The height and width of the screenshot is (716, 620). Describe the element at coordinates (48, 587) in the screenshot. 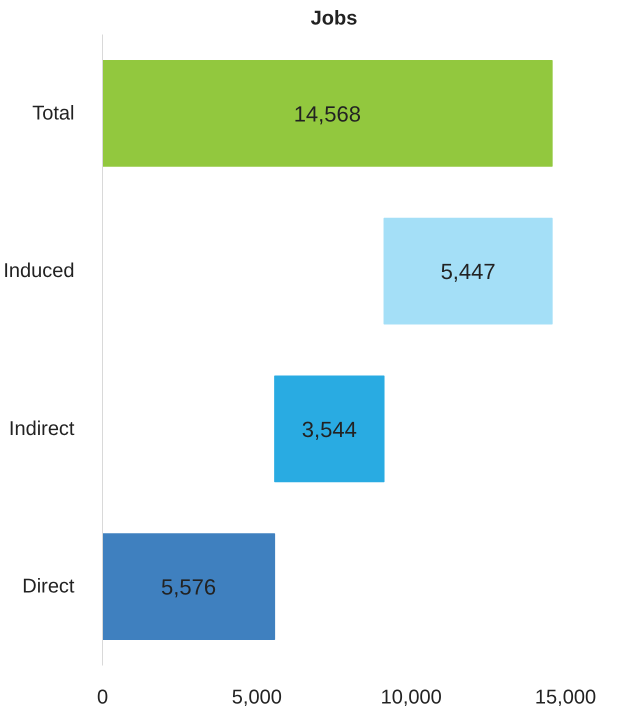

I see `y-tick-label: Direct` at that location.